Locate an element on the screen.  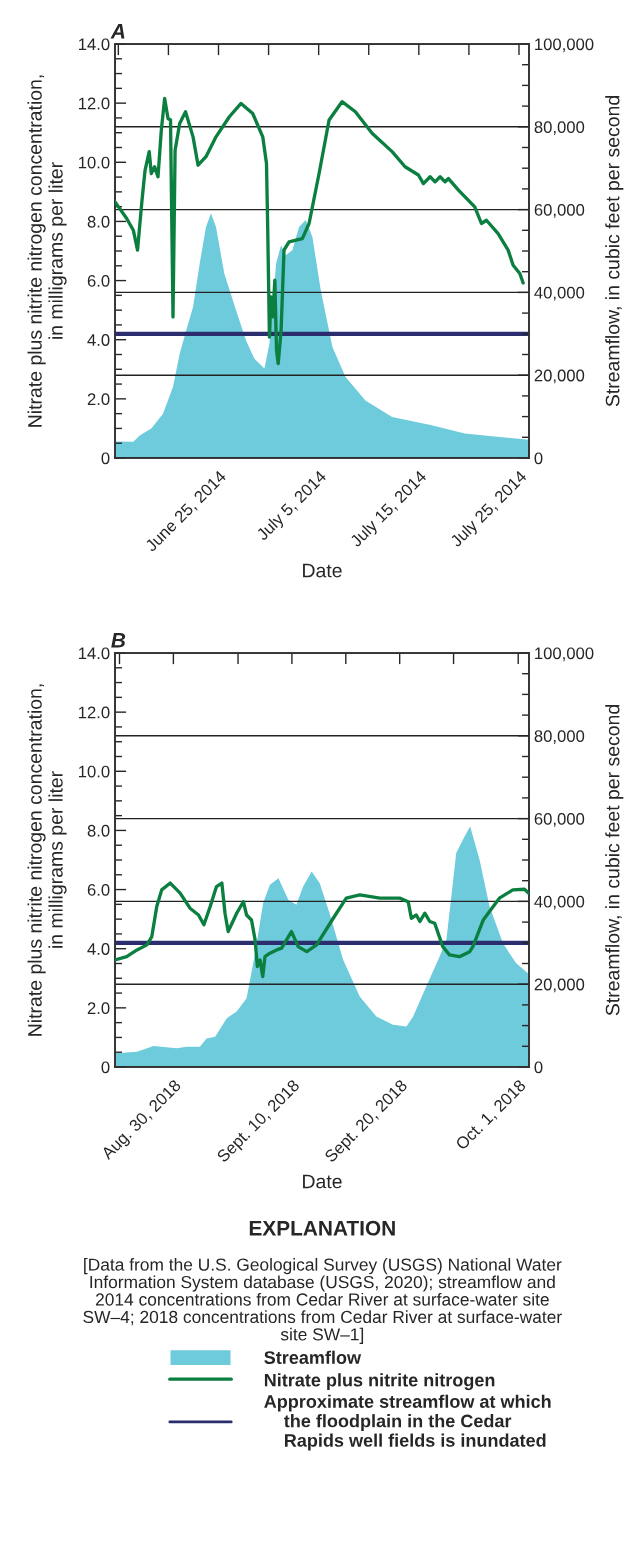
chart-title: A is located at coordinates (117, 31).